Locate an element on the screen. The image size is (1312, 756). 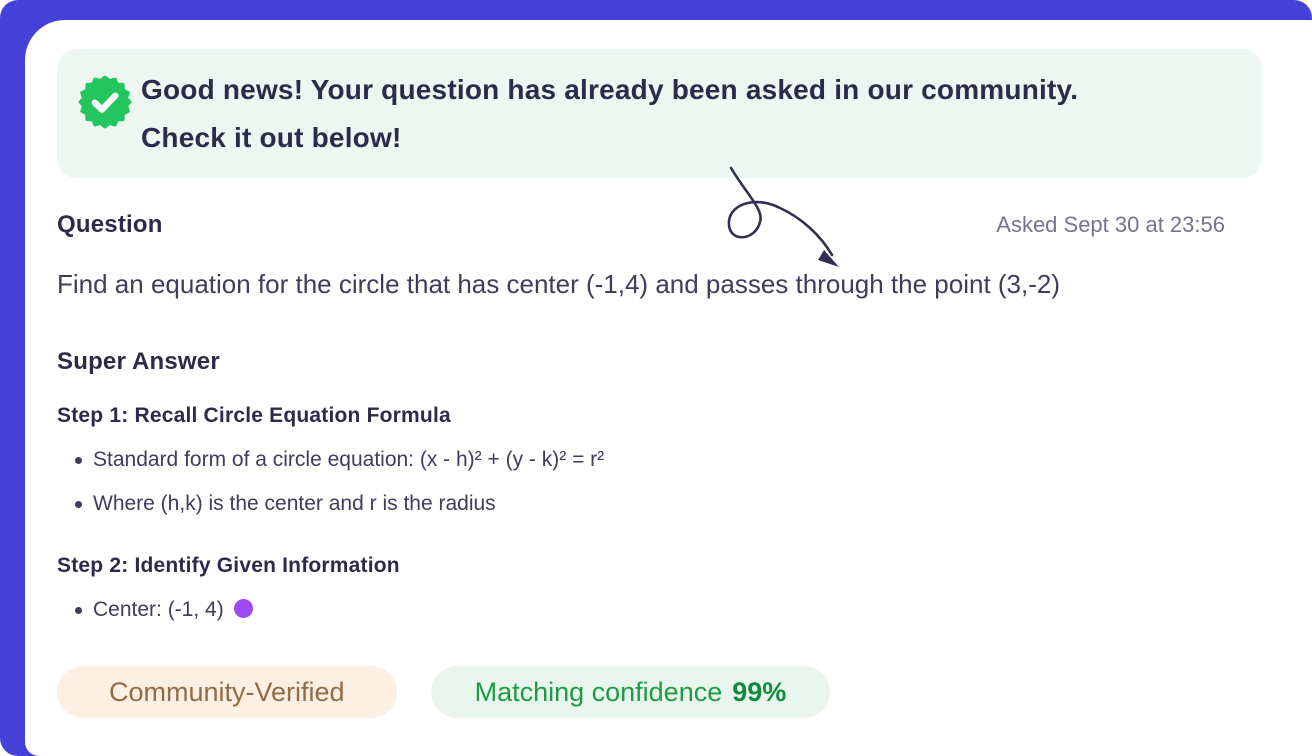
step-title: Step 1: Recall Circle Equation Formula is located at coordinates (254, 415).